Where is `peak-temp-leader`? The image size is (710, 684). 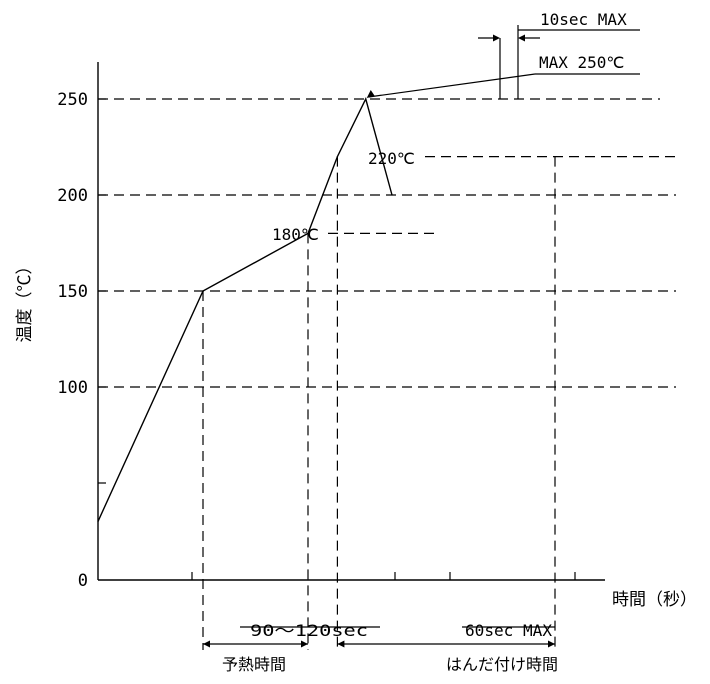
peak-temp-leader is located at coordinates (452, 85).